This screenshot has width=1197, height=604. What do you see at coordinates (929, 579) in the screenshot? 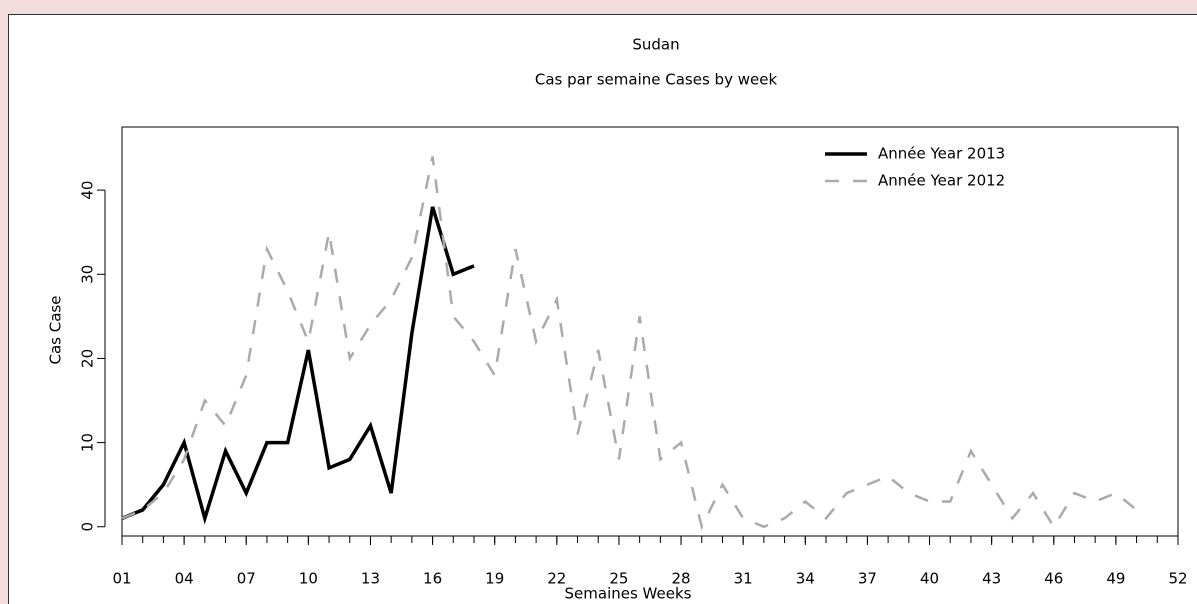
I see `x-tick-label: 40` at bounding box center [929, 579].